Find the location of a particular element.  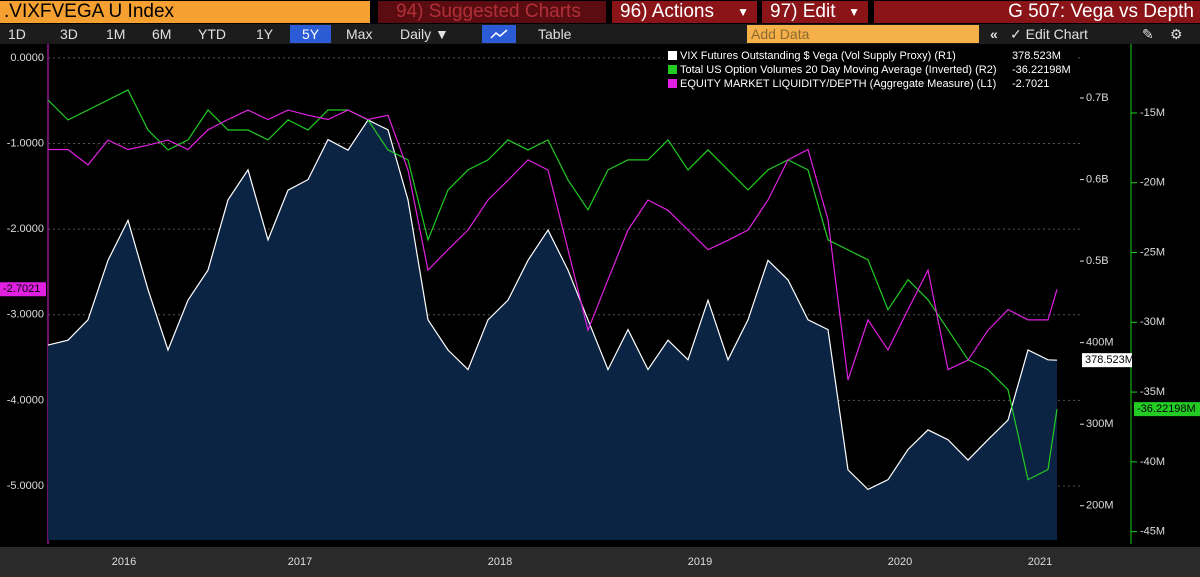

y-tick-label: -3.0000 is located at coordinates (25, 315).